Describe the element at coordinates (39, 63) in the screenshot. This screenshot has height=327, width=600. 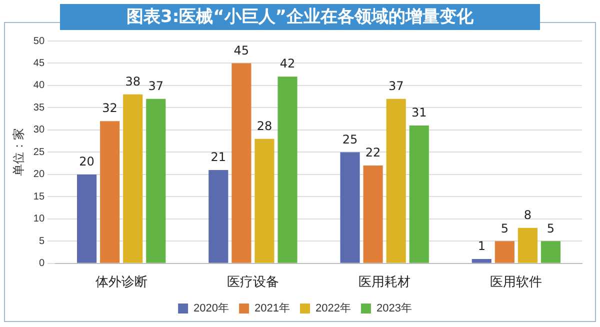
I see `y-tick-label: 45` at that location.